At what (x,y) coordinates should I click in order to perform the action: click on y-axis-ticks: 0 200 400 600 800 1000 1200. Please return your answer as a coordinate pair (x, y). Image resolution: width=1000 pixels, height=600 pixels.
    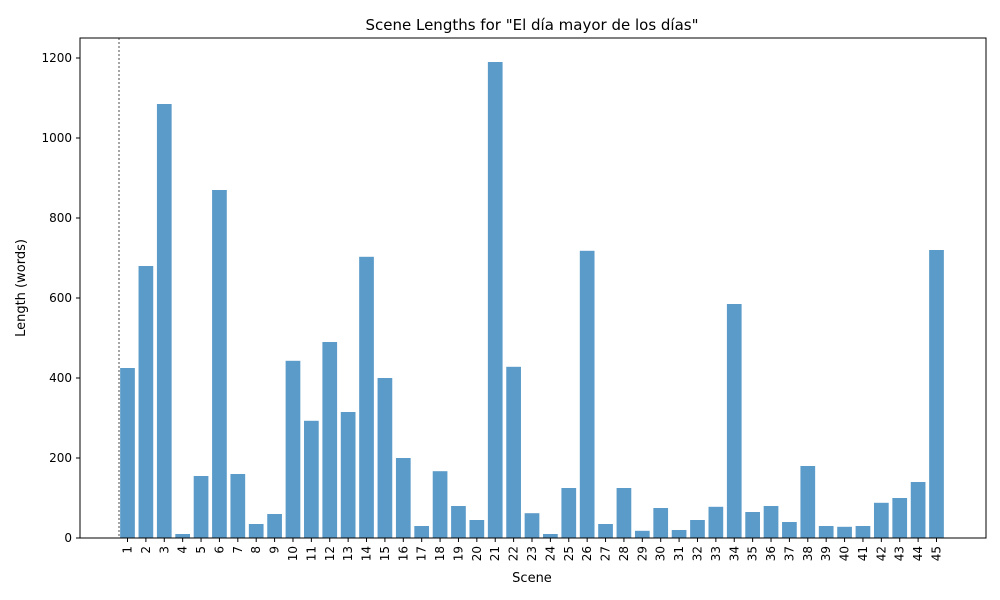
    Looking at the image, I should click on (60, 298).